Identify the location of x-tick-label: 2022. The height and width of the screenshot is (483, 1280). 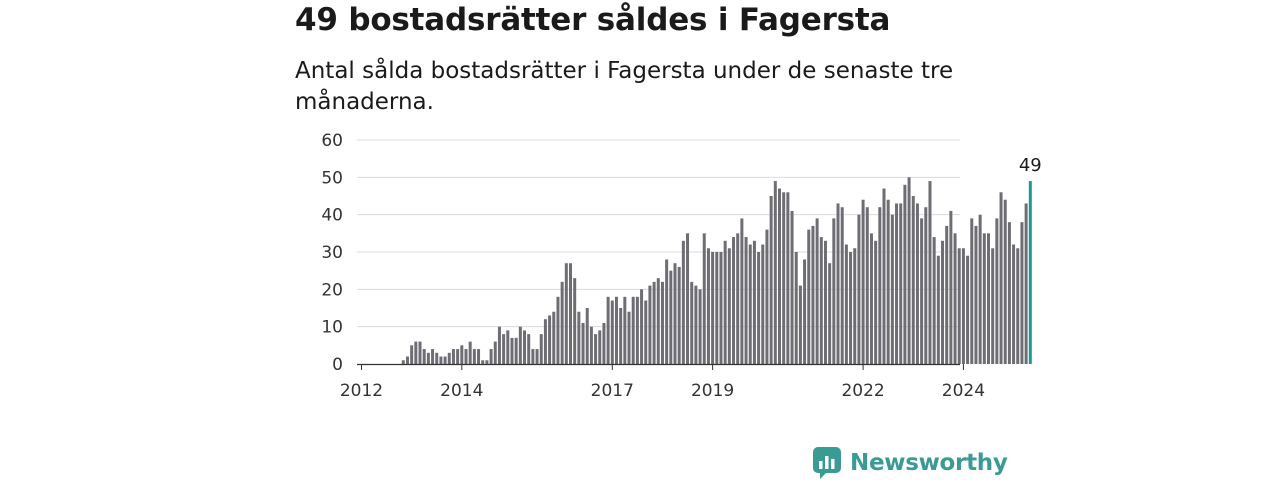
(862, 391).